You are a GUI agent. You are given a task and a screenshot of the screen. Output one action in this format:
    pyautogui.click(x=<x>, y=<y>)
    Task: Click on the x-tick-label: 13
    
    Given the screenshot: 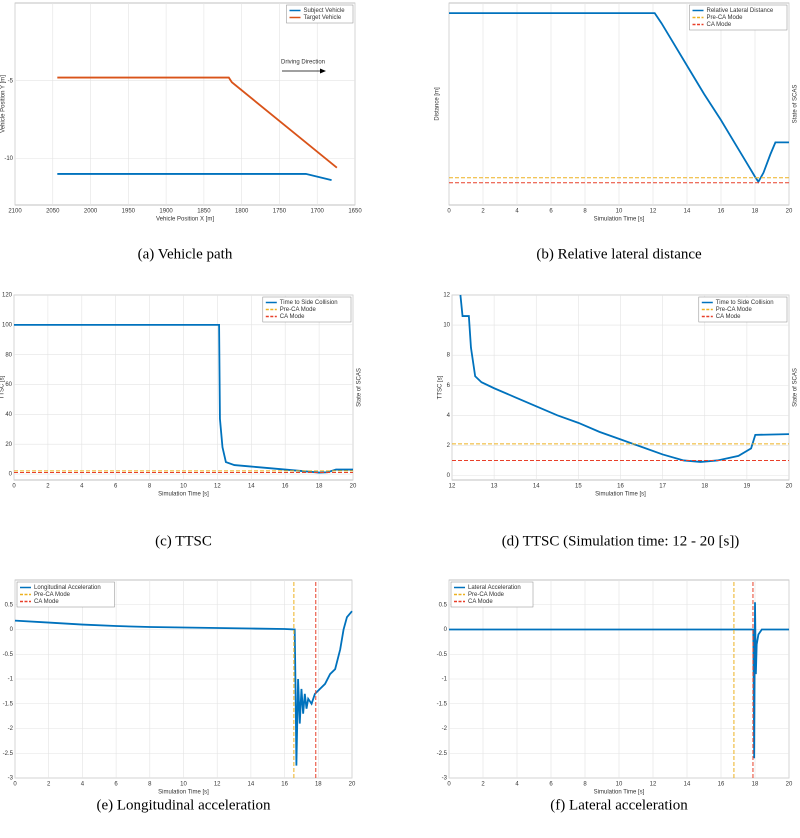 What is the action you would take?
    pyautogui.click(x=494, y=487)
    